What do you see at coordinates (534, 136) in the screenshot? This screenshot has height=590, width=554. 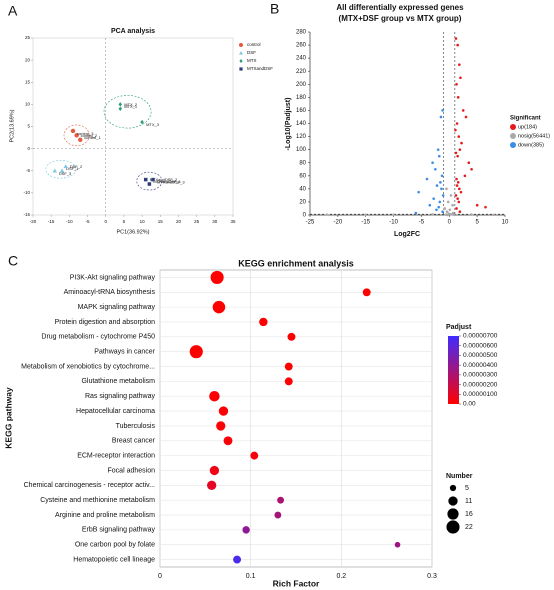 I see `legend-label: nosig(56441)` at bounding box center [534, 136].